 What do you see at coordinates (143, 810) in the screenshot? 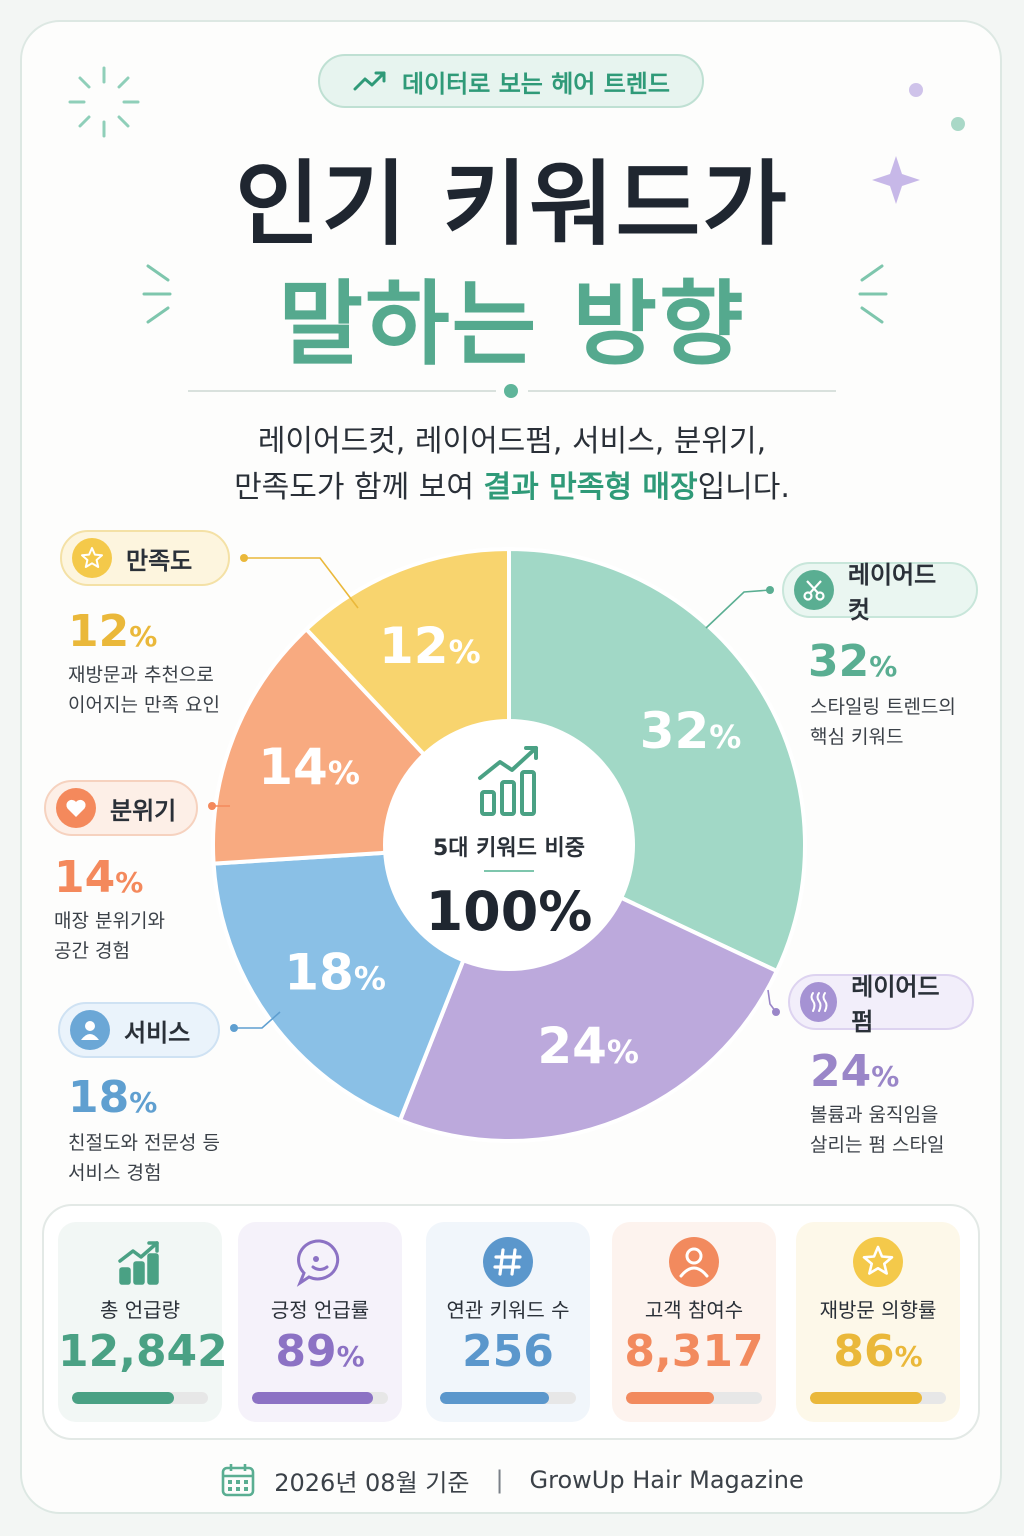
I see `category-name: 분위기` at bounding box center [143, 810].